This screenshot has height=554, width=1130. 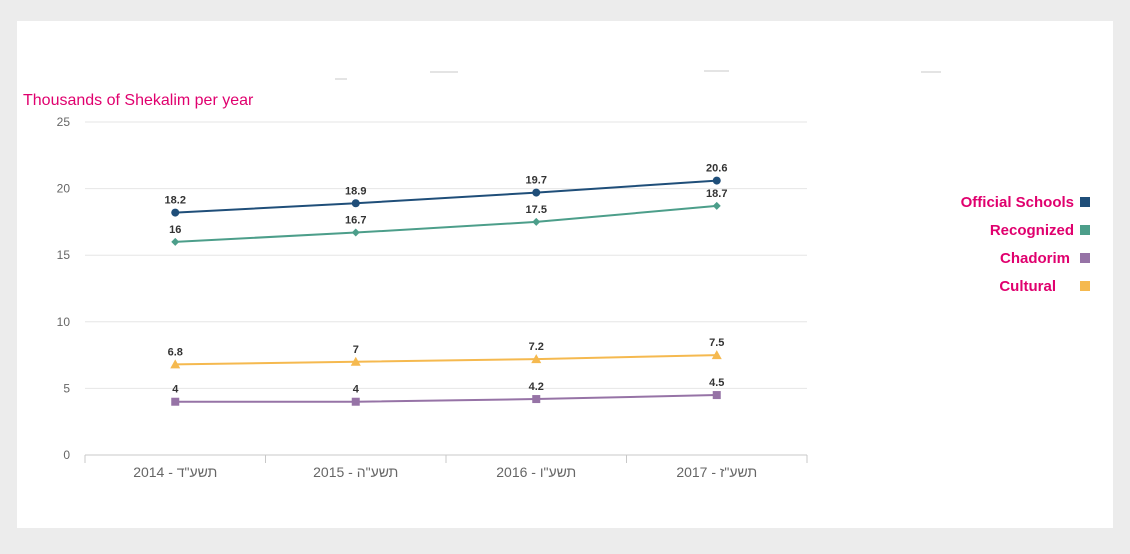 What do you see at coordinates (64, 122) in the screenshot?
I see `y-tick-label: 25` at bounding box center [64, 122].